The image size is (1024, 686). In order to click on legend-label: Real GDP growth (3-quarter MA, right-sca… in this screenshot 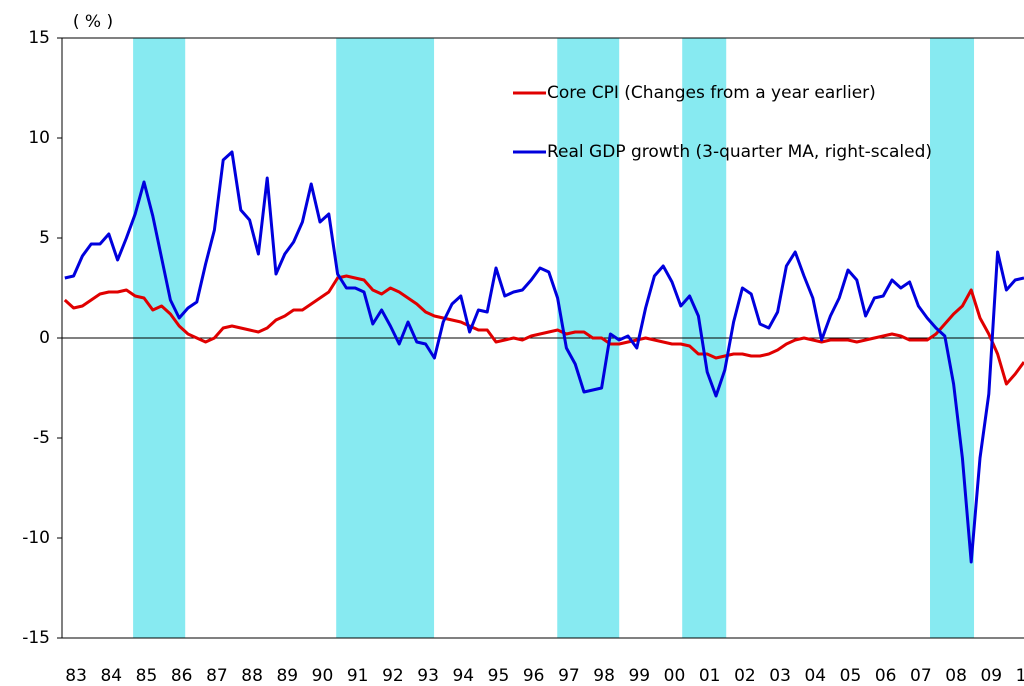, I will do `click(739, 152)`.